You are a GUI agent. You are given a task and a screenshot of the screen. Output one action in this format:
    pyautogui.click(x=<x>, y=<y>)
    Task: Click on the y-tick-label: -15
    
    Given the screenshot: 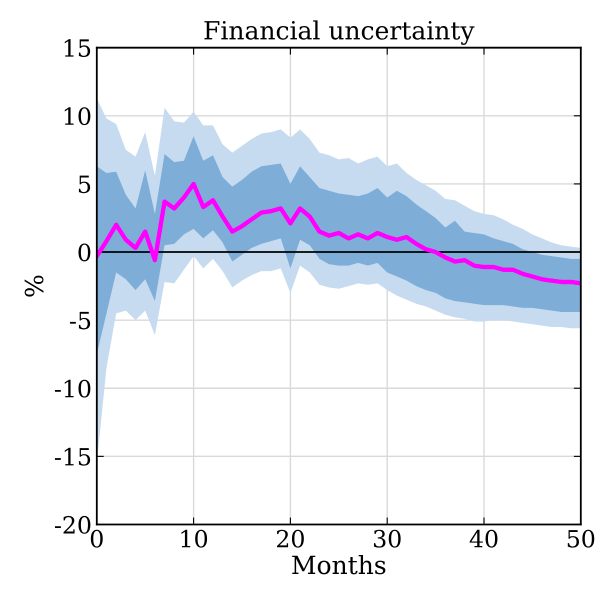 What is the action you would take?
    pyautogui.click(x=72, y=457)
    